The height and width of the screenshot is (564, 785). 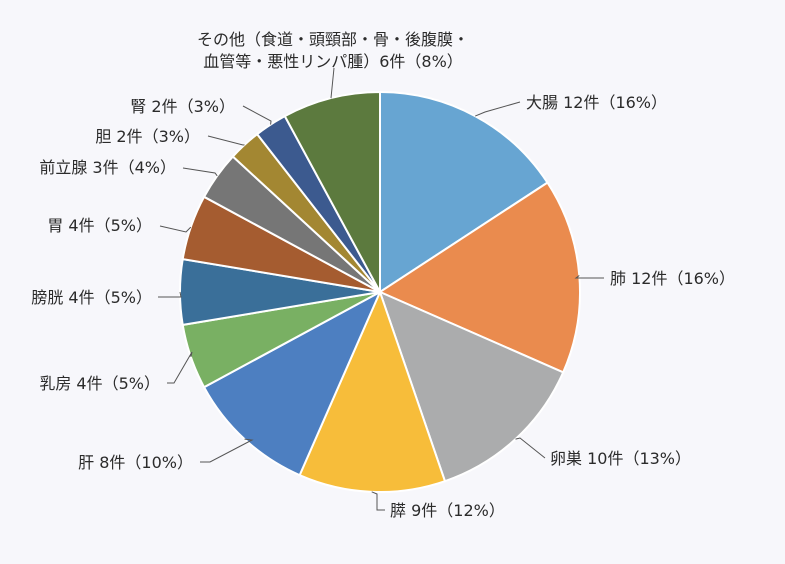 I want to click on slice-label-2: 卵巣 10件（13%）, so click(x=620, y=458).